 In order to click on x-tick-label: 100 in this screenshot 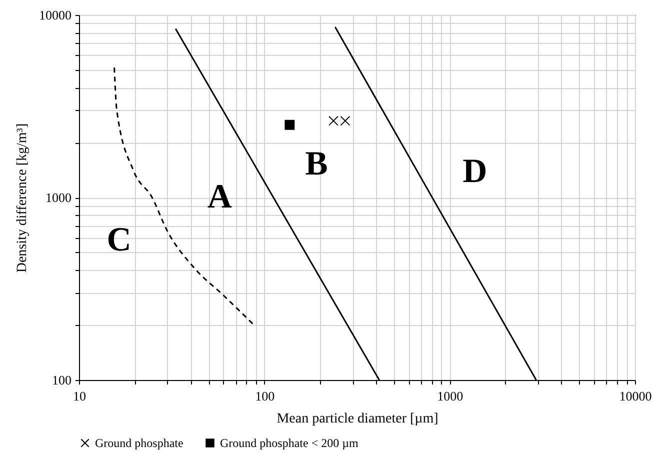, I will do `click(265, 396)`.